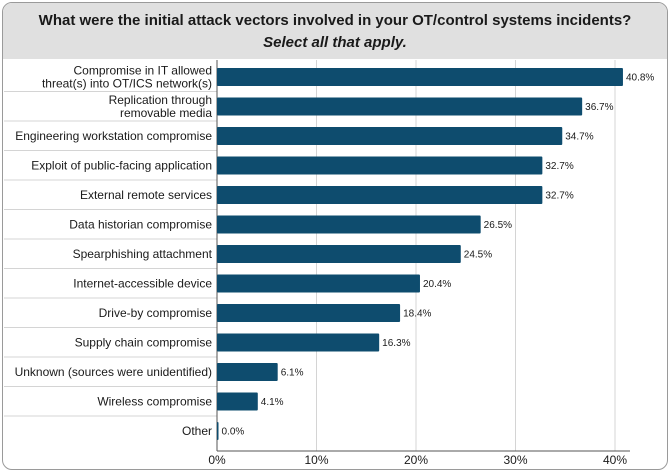 The height and width of the screenshot is (474, 672). What do you see at coordinates (113, 372) in the screenshot?
I see `category-label: Unknown (sources were unidentified)` at bounding box center [113, 372].